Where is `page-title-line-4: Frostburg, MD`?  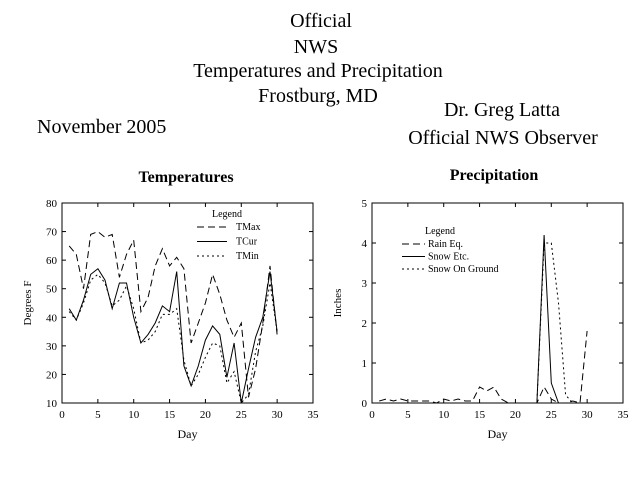
page-title-line-4: Frostburg, MD is located at coordinates (318, 96).